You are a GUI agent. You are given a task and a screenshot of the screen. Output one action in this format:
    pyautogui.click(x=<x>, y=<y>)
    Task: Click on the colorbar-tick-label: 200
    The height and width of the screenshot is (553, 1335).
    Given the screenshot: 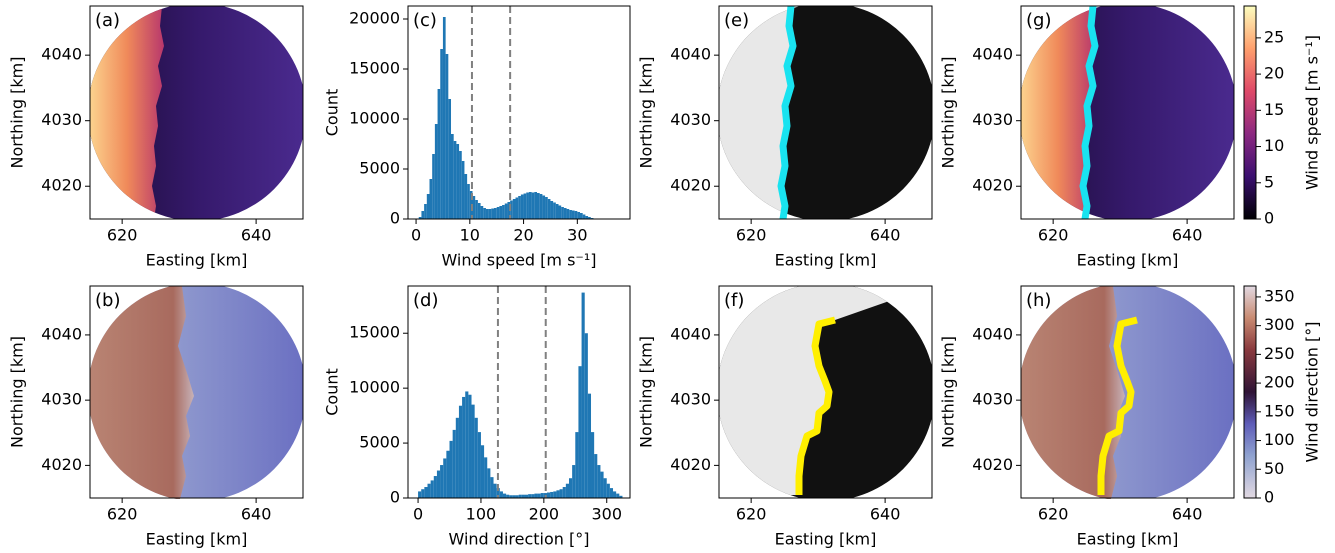 What is the action you would take?
    pyautogui.click(x=1279, y=382)
    